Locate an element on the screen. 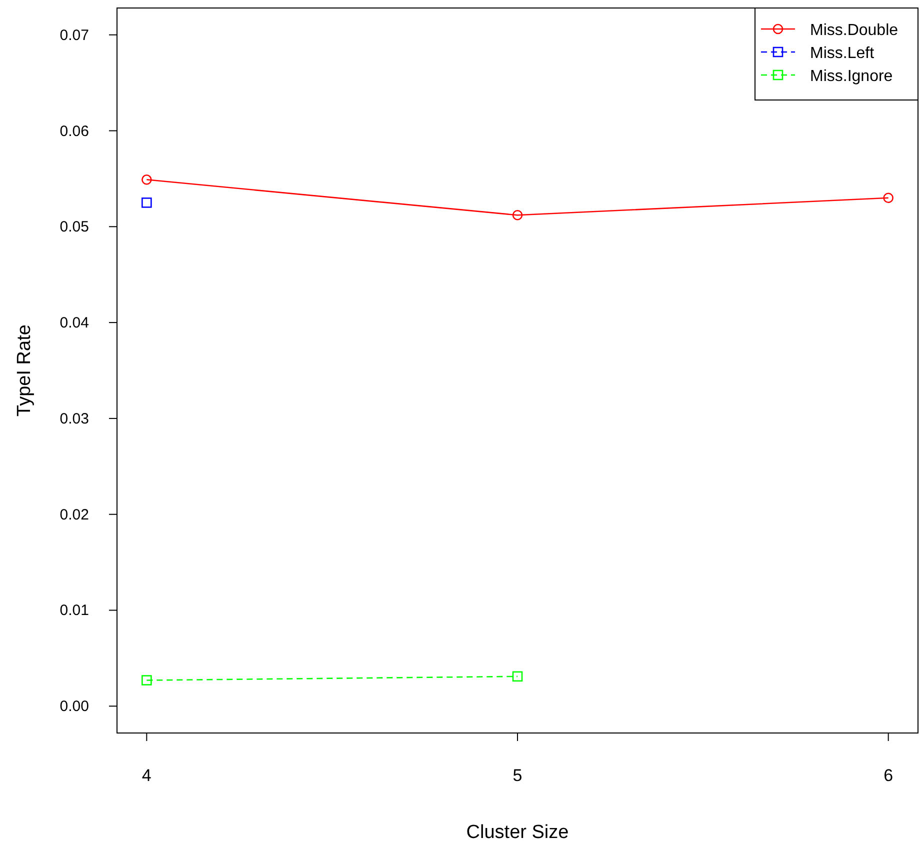 The height and width of the screenshot is (846, 921). legend-label: Miss.Ignore is located at coordinates (851, 76).